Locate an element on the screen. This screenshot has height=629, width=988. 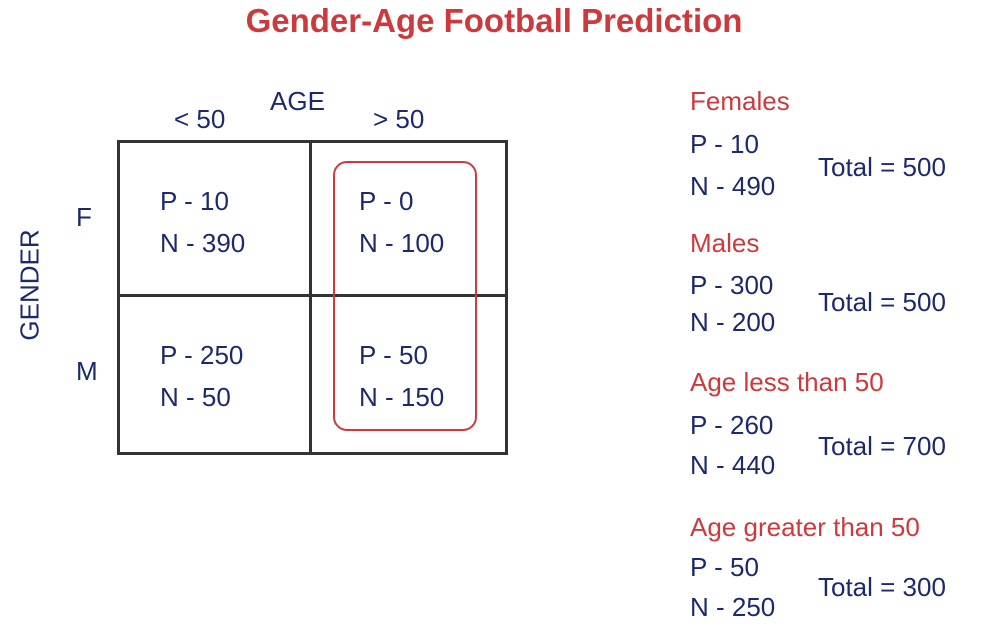
page-title: Gender-Age Football Prediction is located at coordinates (494, 20).